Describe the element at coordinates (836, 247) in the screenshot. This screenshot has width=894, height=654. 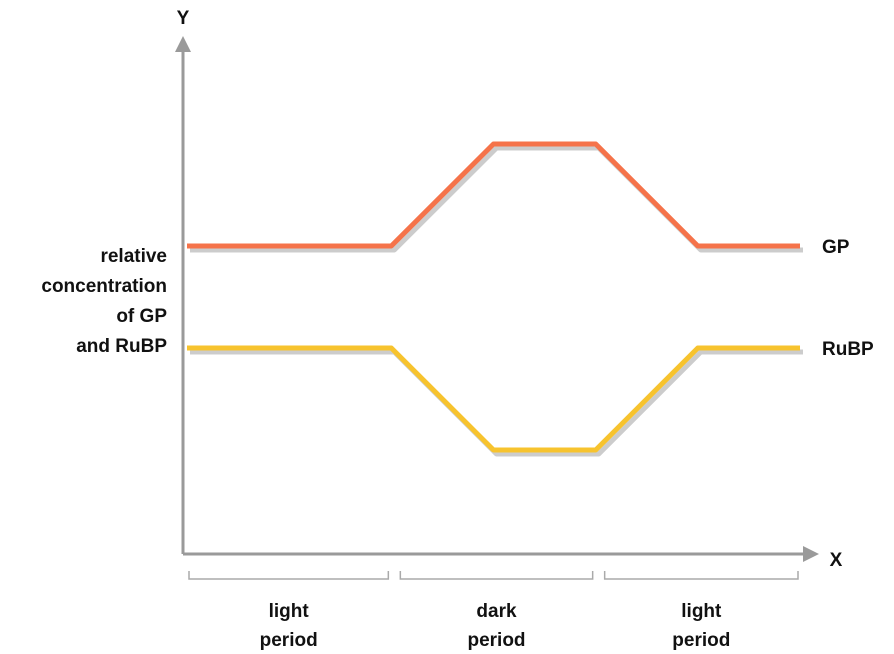
I see `series-label-gp: GP` at that location.